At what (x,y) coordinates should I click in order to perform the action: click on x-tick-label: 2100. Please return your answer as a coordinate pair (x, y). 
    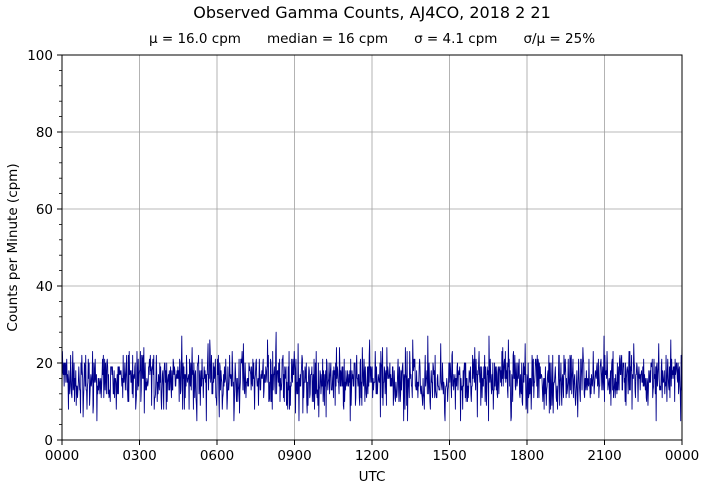
    Looking at the image, I should click on (604, 456).